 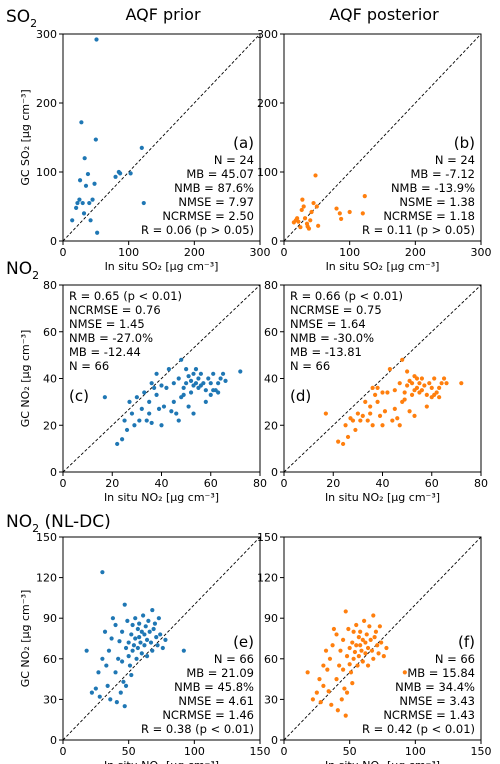 I want to click on stat-line: R = 0.42 (p < 0.01), so click(x=418, y=729).